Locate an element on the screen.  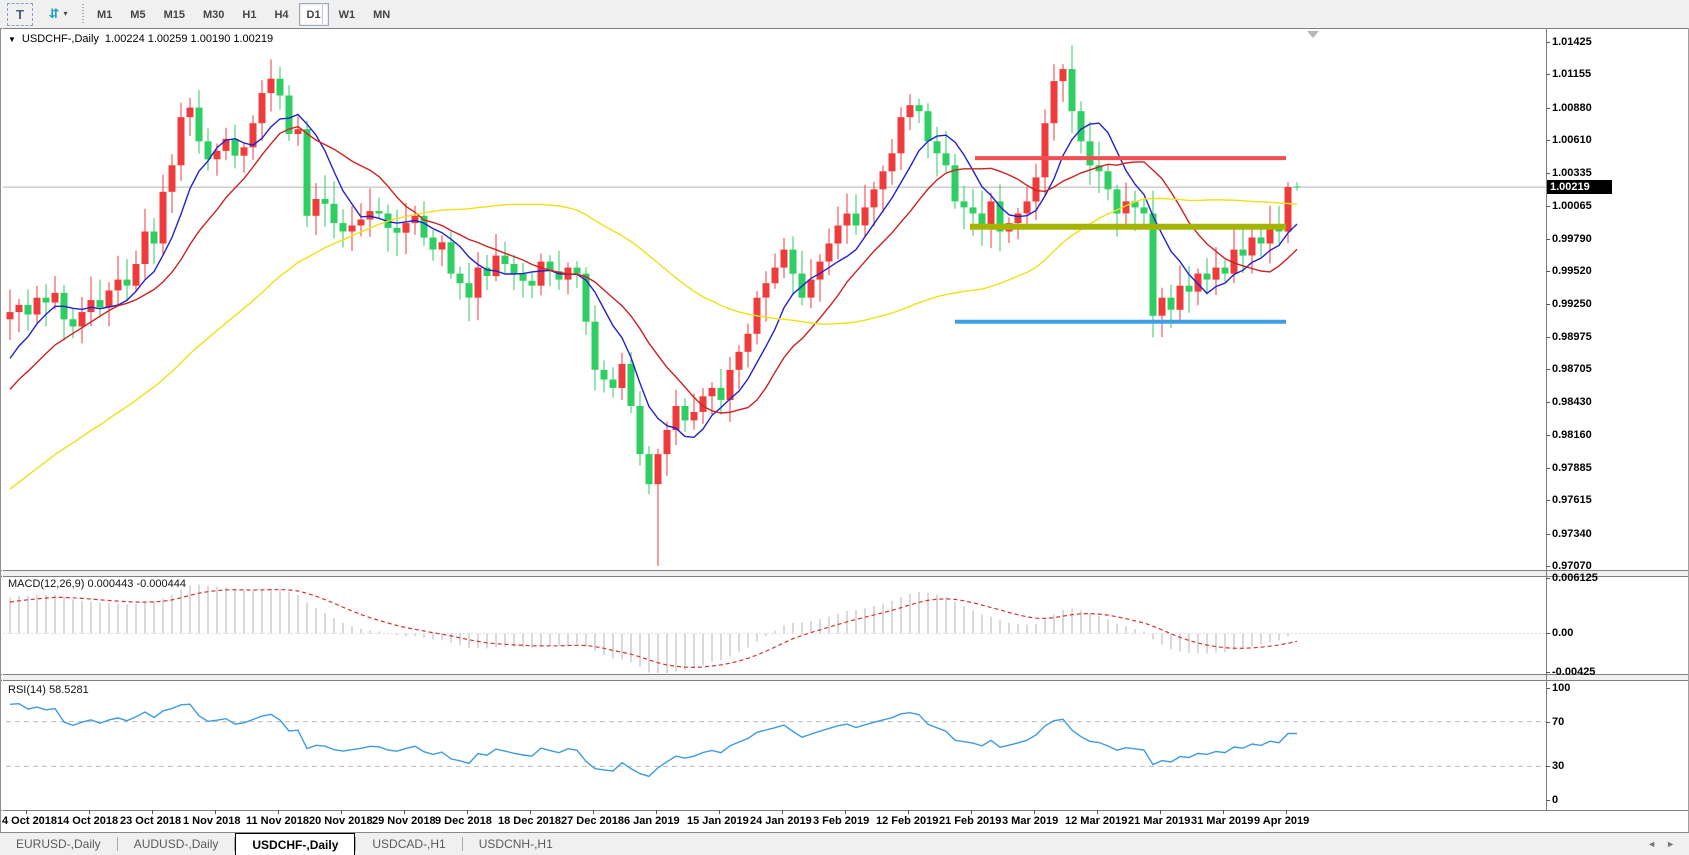
window-border-left-inner is located at coordinates (2, 430).